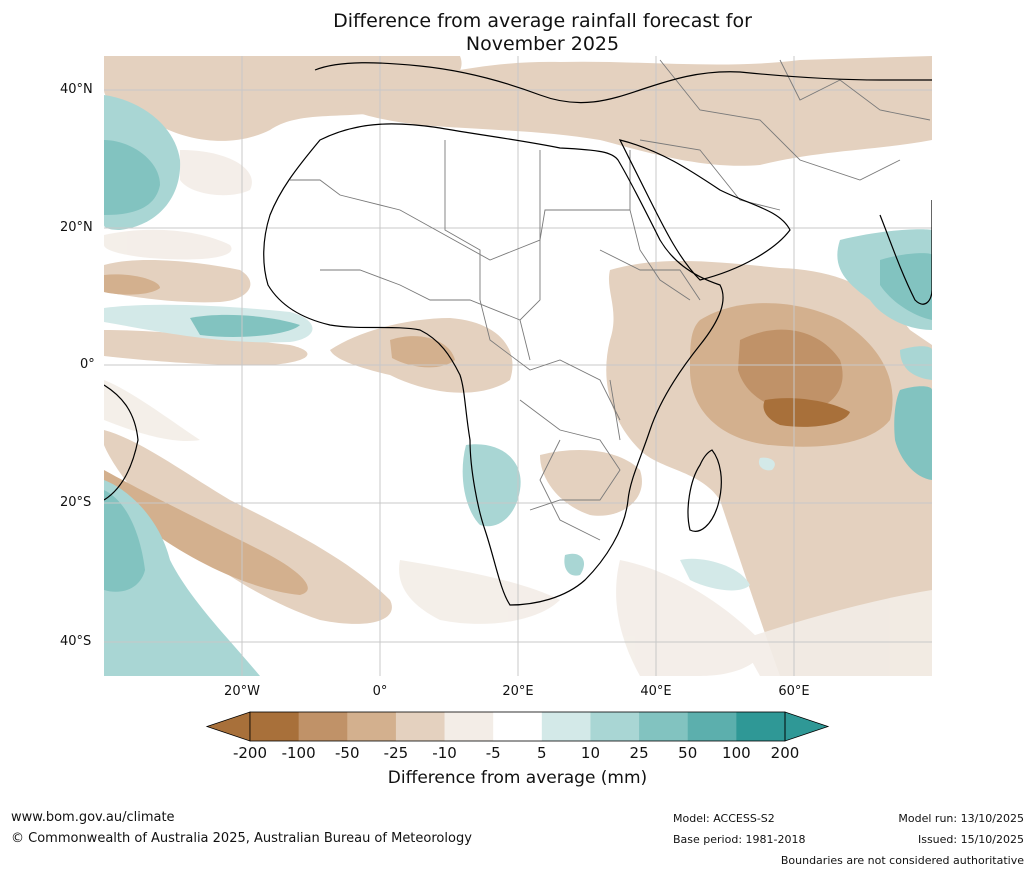 Image resolution: width=1035 pixels, height=873 pixels. Describe the element at coordinates (380, 691) in the screenshot. I see `lon-label-0: 0°` at that location.